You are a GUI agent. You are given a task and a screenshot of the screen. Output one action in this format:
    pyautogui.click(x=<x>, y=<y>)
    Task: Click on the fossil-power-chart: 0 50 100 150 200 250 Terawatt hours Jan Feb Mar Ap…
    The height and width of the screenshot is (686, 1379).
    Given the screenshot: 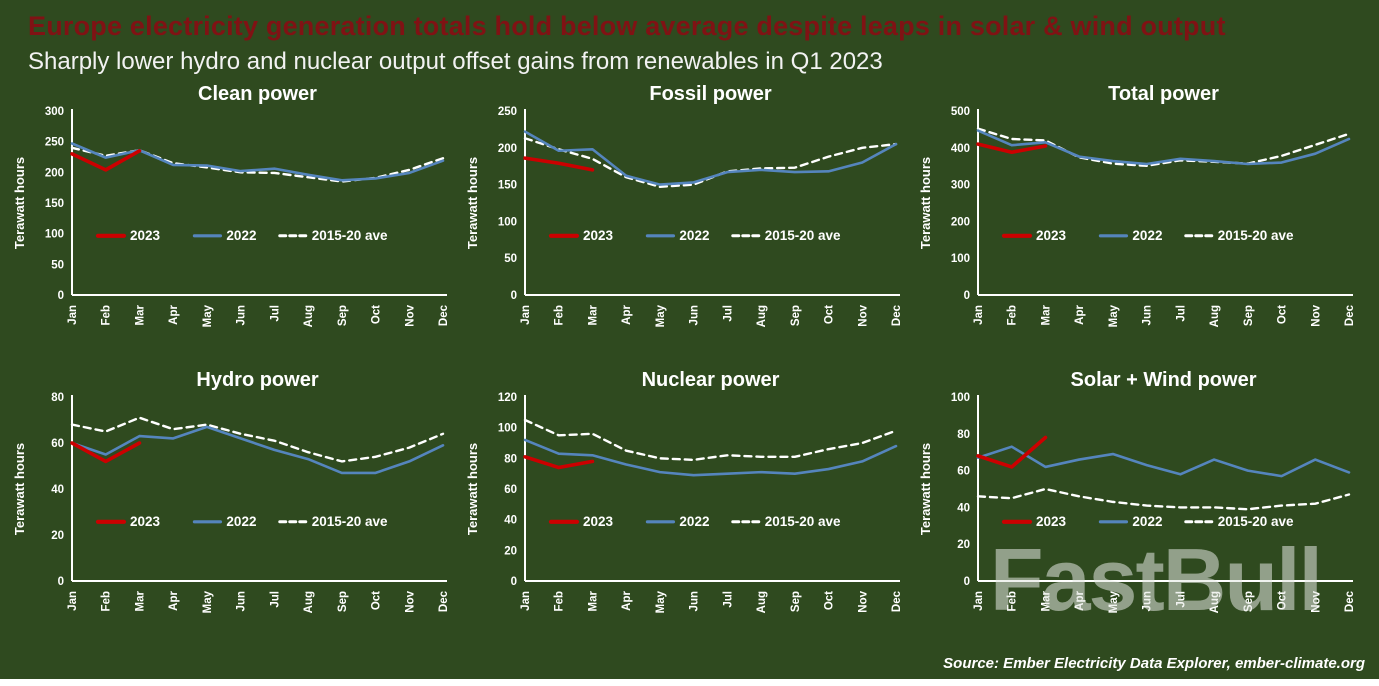 What is the action you would take?
    pyautogui.click(x=687, y=217)
    